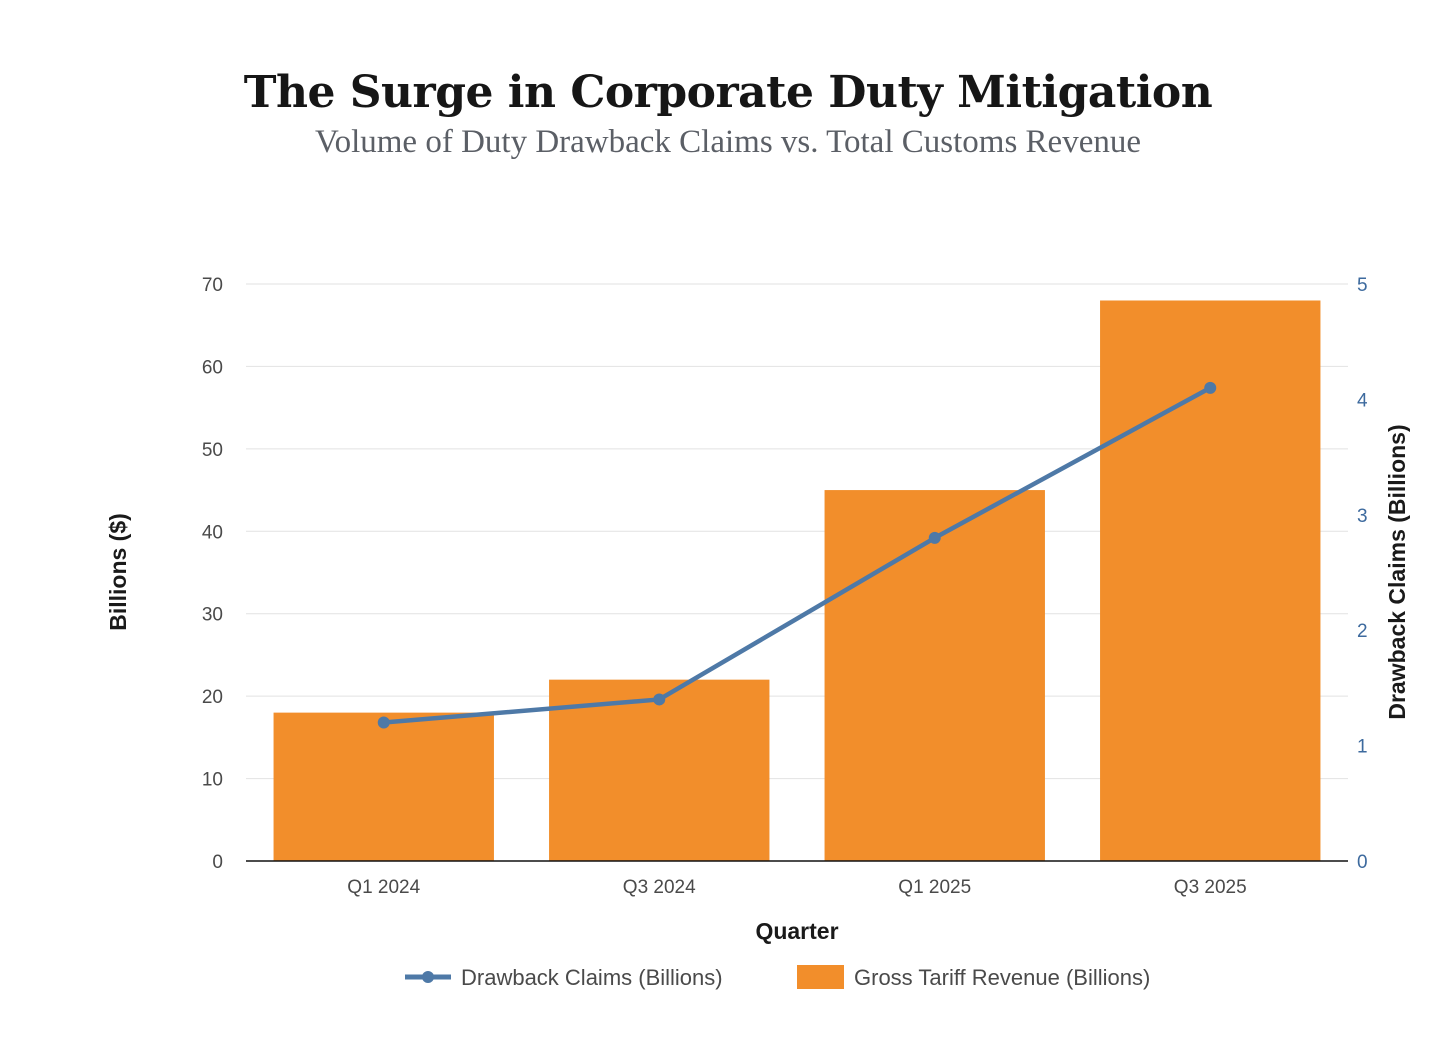 The image size is (1456, 1053). What do you see at coordinates (1002, 977) in the screenshot?
I see `legend-label-revenue: Gross Tariff Revenue (Billions)` at bounding box center [1002, 977].